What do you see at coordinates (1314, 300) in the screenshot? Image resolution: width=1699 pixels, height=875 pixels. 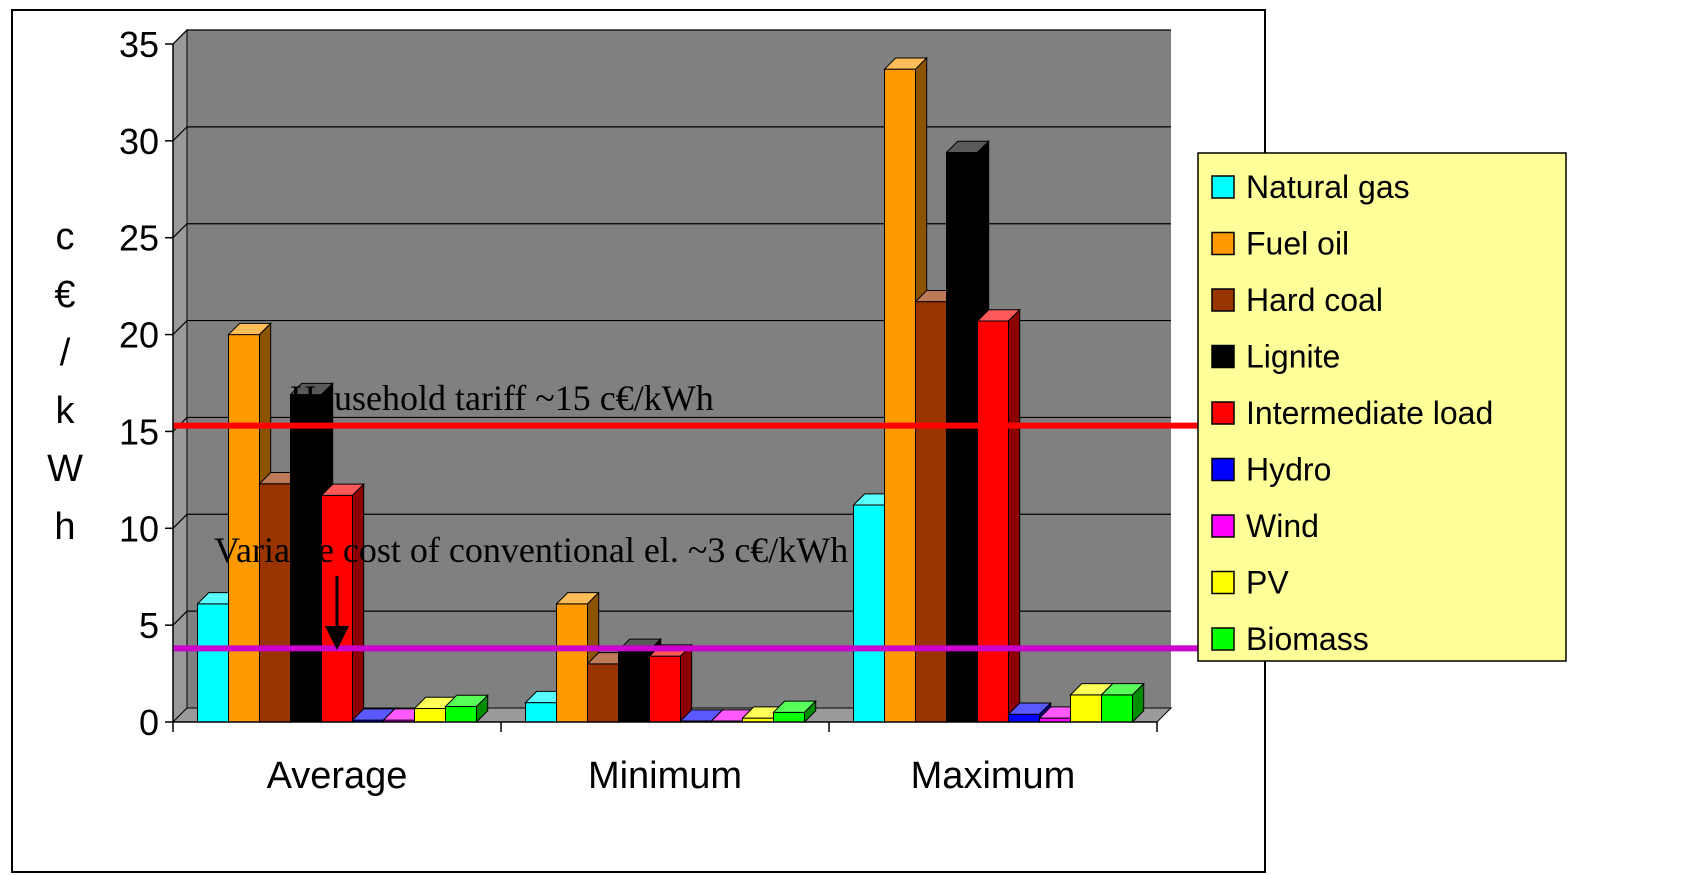 I see `legend-label: Hard coal` at bounding box center [1314, 300].